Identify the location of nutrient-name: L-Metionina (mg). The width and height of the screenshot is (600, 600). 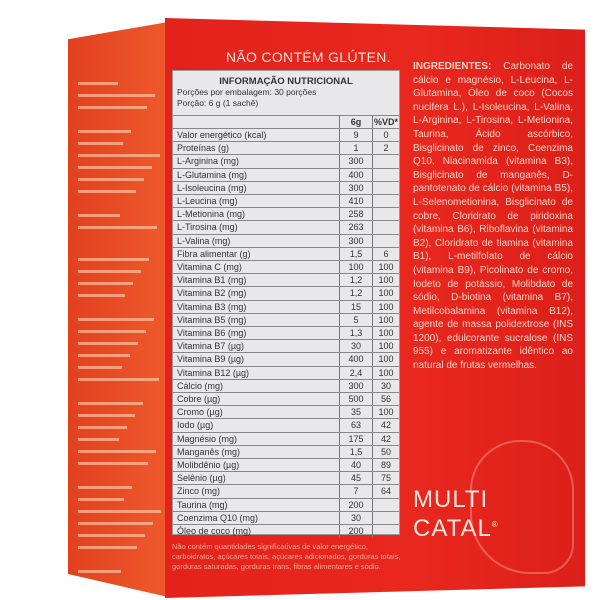
(211, 214).